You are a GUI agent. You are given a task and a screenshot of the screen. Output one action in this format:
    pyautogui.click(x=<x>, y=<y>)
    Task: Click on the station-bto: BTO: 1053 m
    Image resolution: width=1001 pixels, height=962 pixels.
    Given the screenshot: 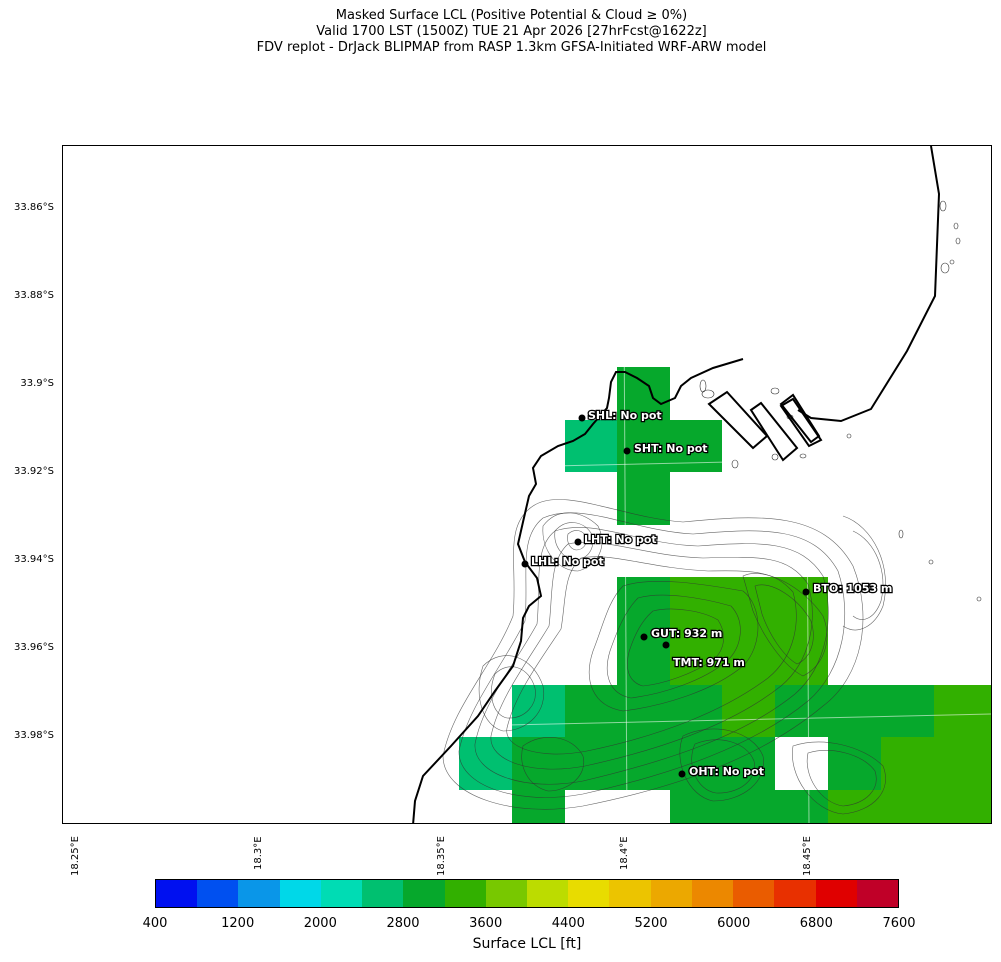 What is the action you would take?
    pyautogui.click(x=848, y=588)
    